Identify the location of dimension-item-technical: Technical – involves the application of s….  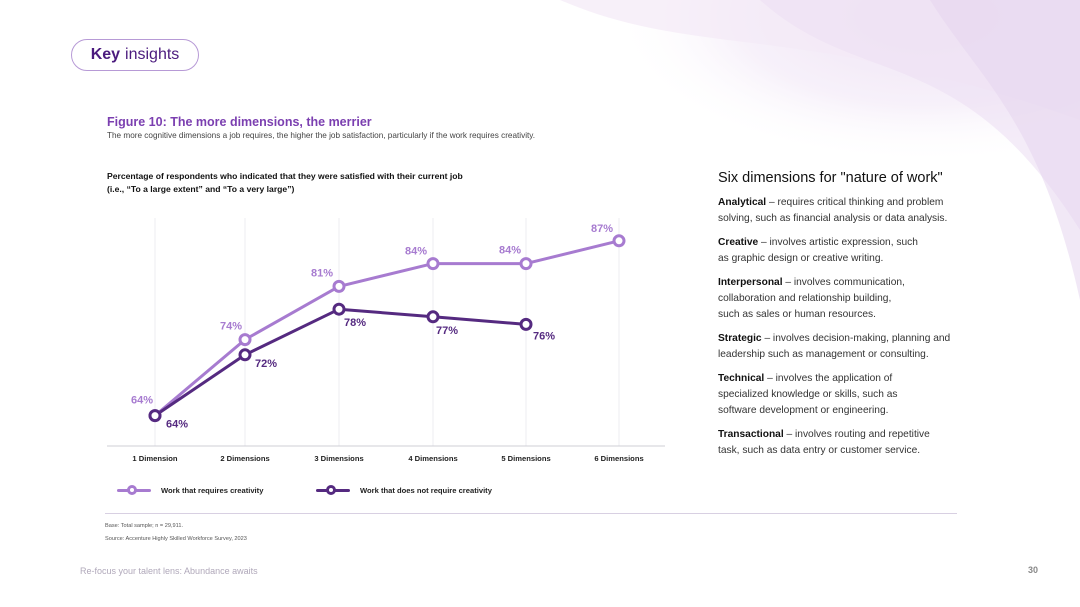
(849, 395).